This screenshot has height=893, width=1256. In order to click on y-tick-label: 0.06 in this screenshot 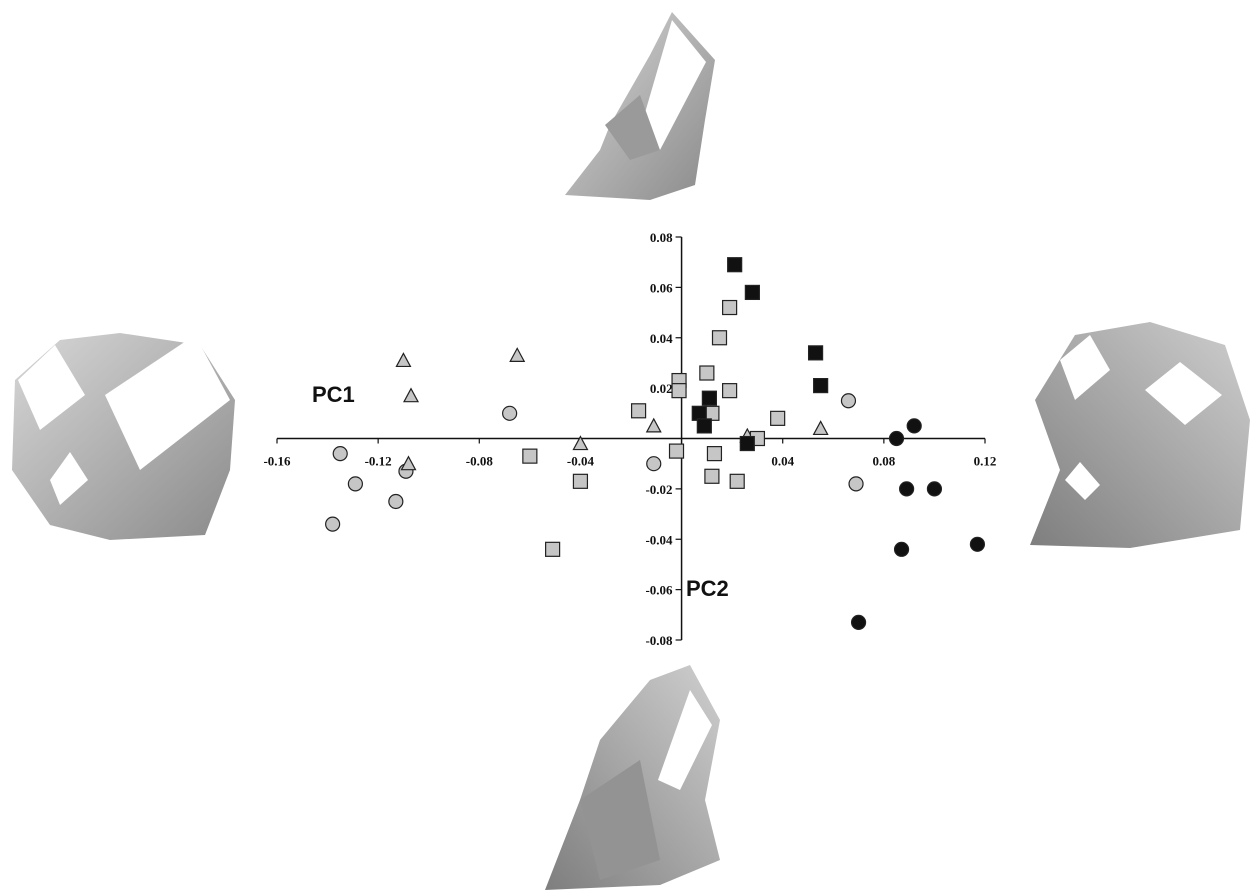, I will do `click(661, 287)`.